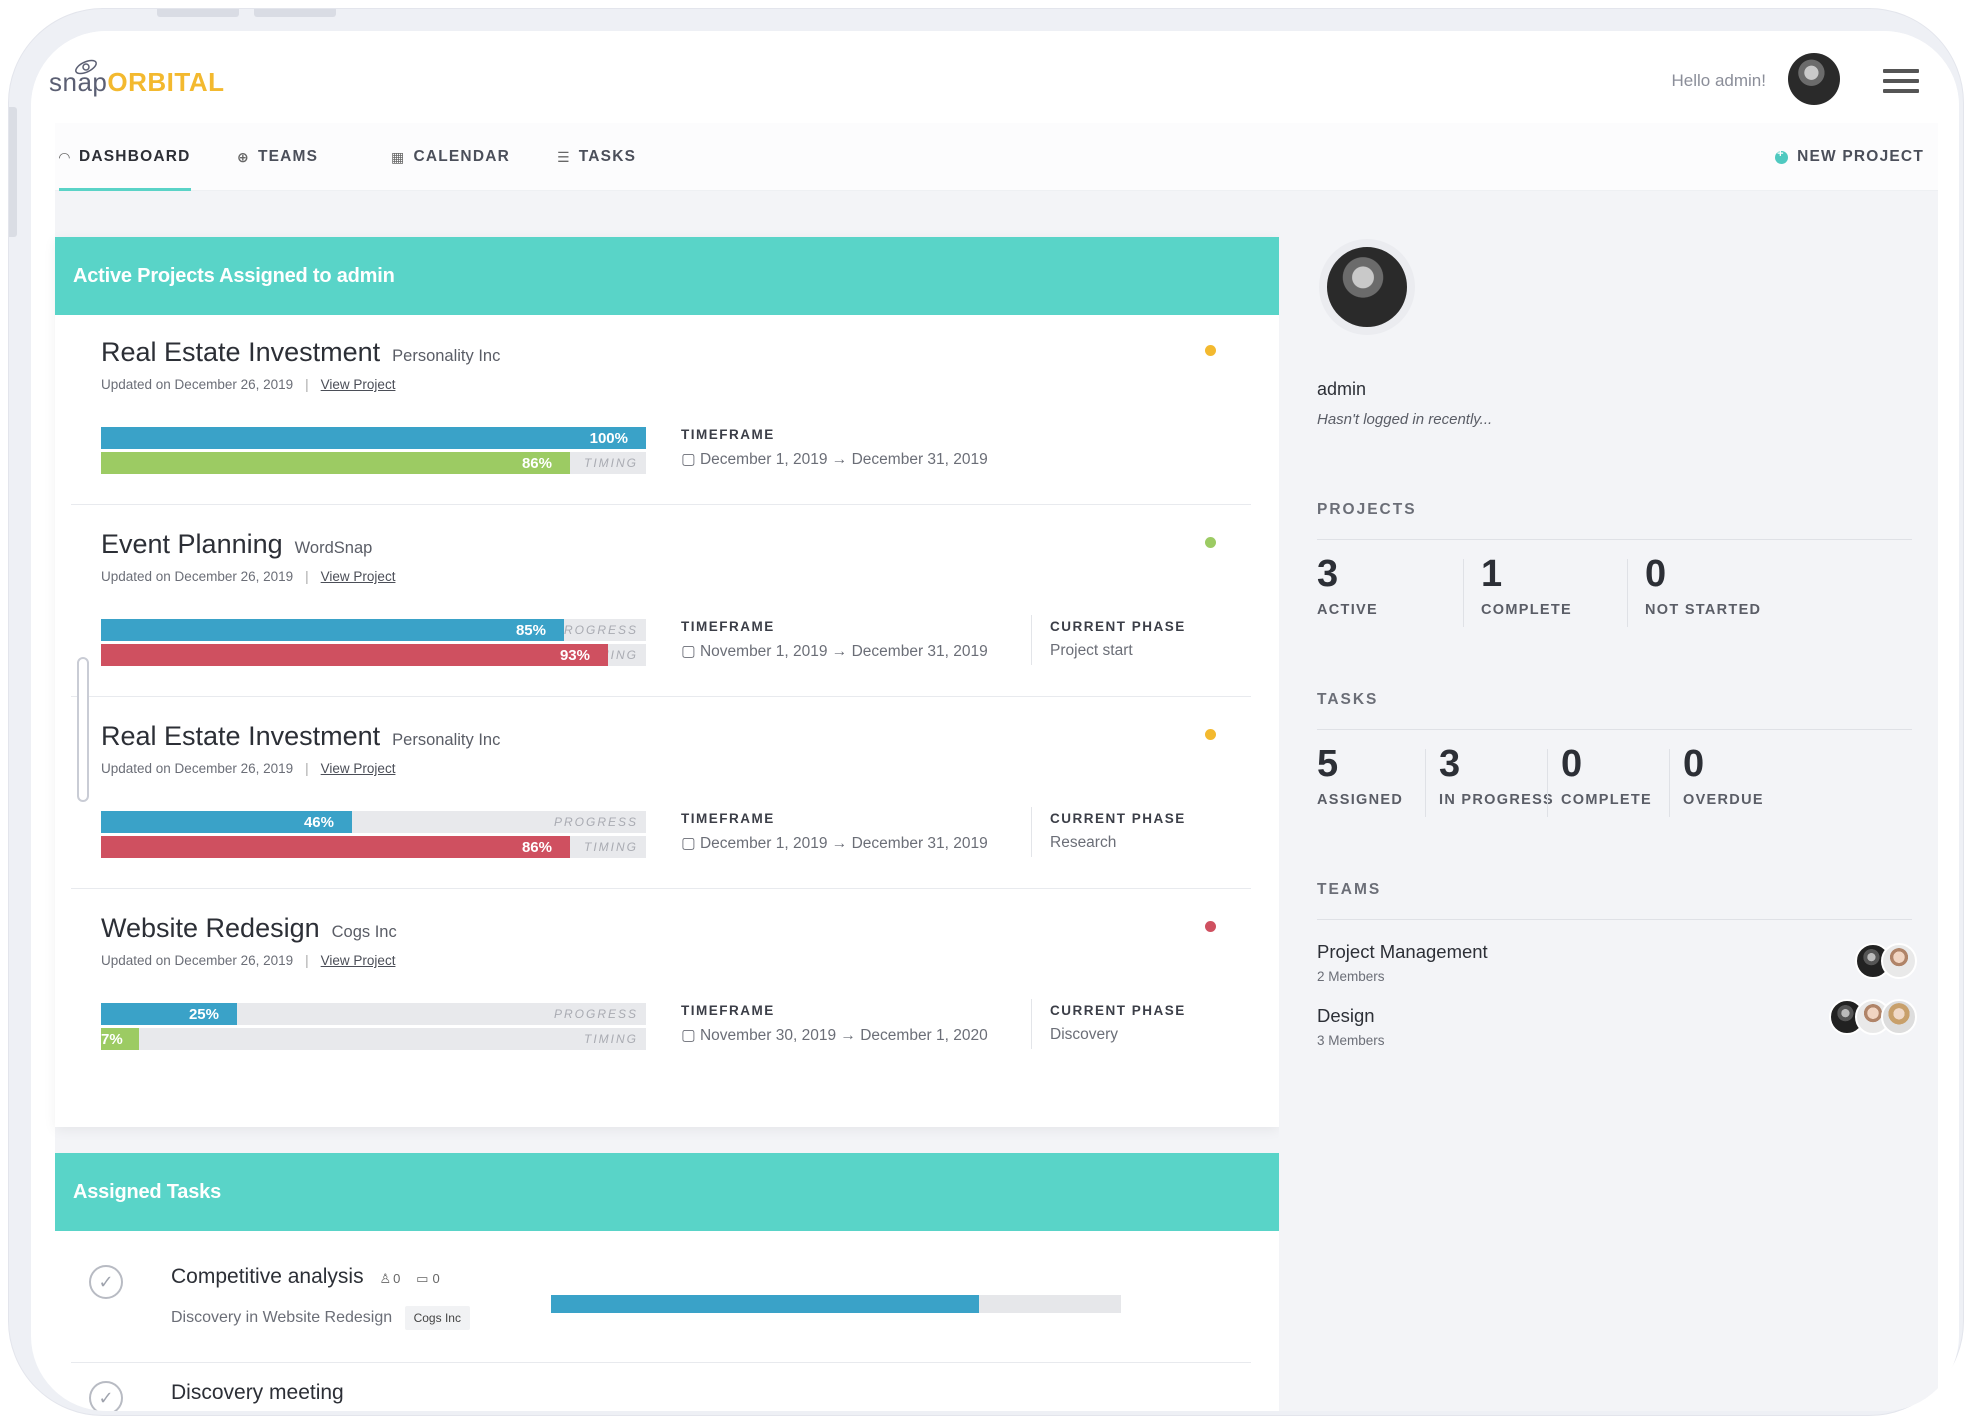 This screenshot has width=1972, height=1424. Describe the element at coordinates (1814, 79) in the screenshot. I see `user-avatar` at that location.